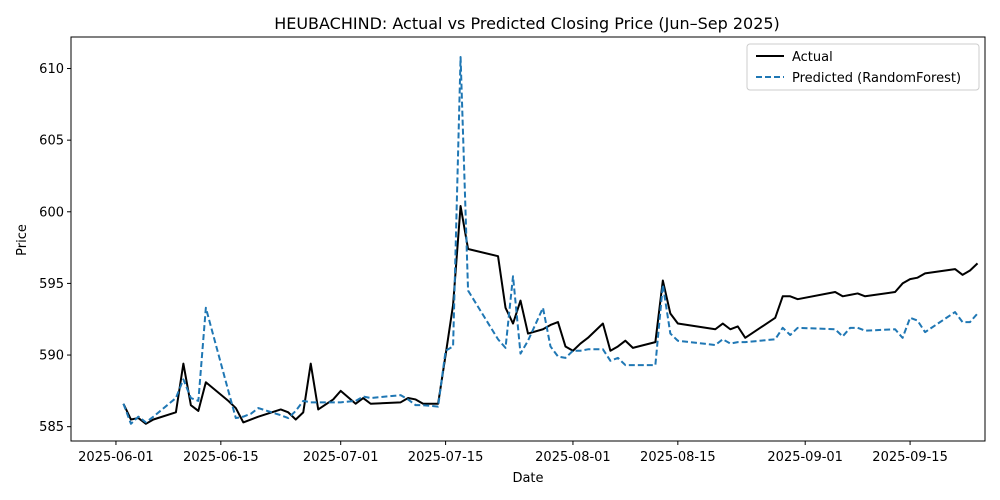  I want to click on y-axis: 585 590 595 600 605 610, so click(55, 248).